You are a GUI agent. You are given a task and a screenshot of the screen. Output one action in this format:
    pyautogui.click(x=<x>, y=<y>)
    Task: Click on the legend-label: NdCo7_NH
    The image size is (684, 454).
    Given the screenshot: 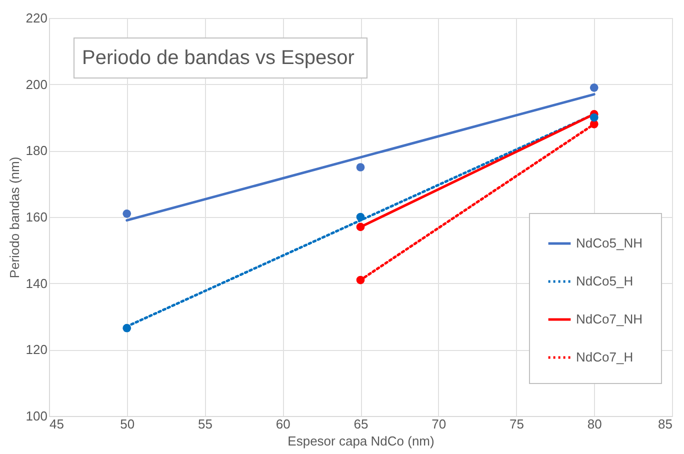 What is the action you would take?
    pyautogui.click(x=609, y=319)
    